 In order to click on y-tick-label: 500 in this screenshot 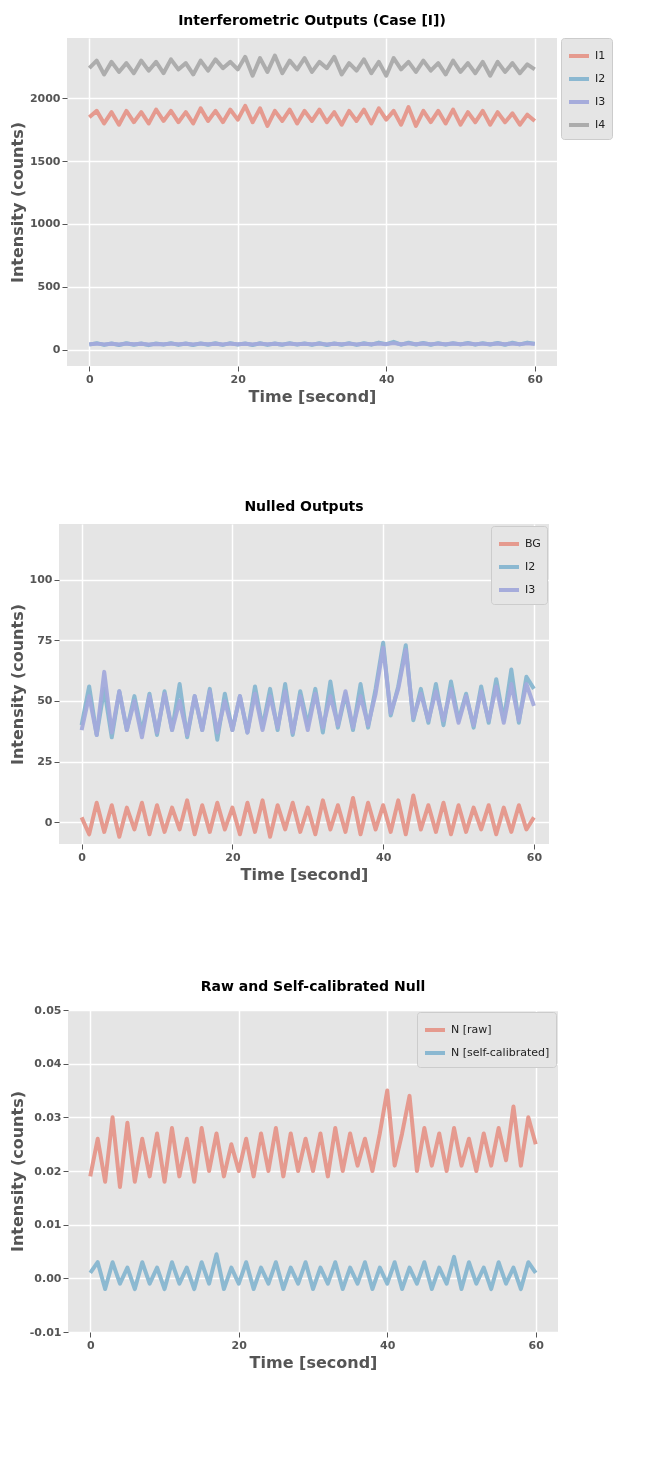, I will do `click(49, 287)`.